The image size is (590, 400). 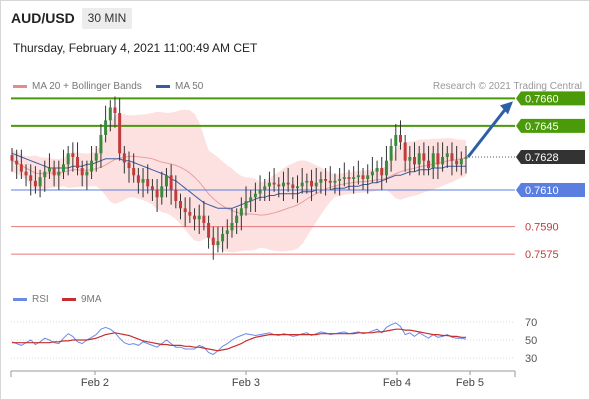 What do you see at coordinates (91, 299) in the screenshot?
I see `legend-ma9-label: 9MA` at bounding box center [91, 299].